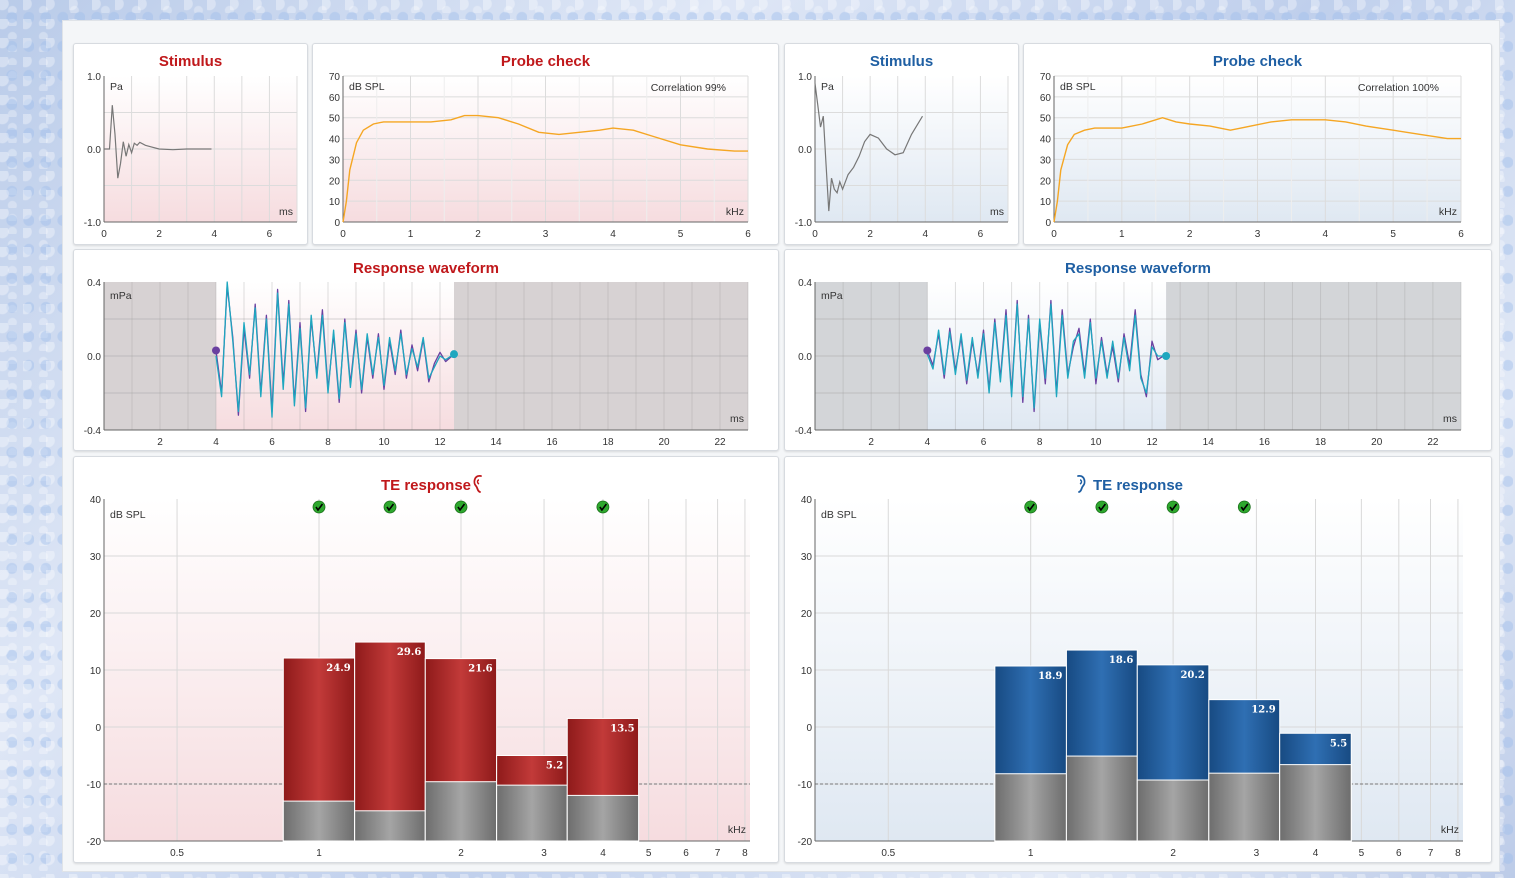  Describe the element at coordinates (1048, 223) in the screenshot. I see `y-tick-label: 0` at that location.